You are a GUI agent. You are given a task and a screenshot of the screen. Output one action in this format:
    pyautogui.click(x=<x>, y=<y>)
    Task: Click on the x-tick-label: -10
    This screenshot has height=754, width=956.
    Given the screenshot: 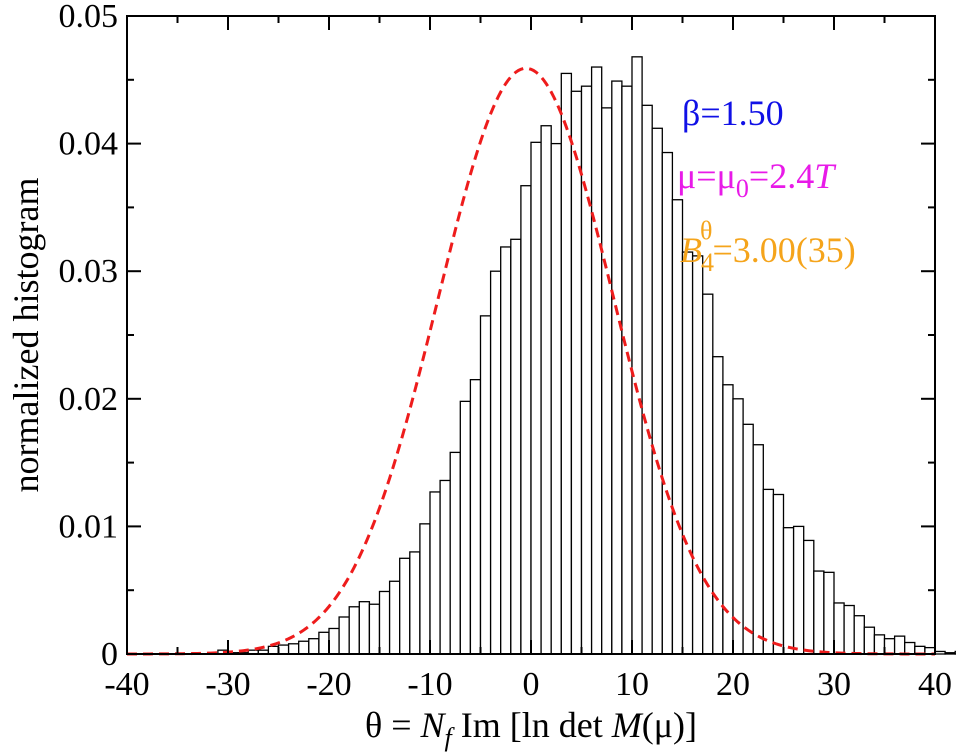 What is the action you would take?
    pyautogui.click(x=429, y=684)
    